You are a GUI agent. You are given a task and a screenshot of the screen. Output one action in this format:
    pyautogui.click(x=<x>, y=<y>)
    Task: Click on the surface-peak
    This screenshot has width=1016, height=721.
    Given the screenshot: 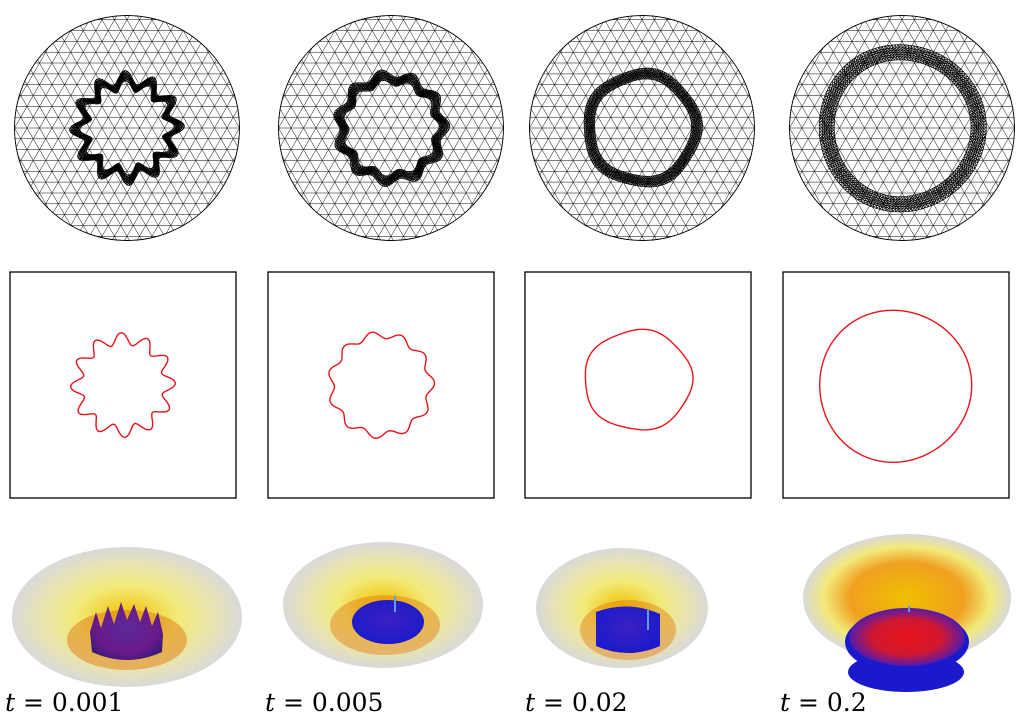 What is the action you would take?
    pyautogui.click(x=907, y=637)
    